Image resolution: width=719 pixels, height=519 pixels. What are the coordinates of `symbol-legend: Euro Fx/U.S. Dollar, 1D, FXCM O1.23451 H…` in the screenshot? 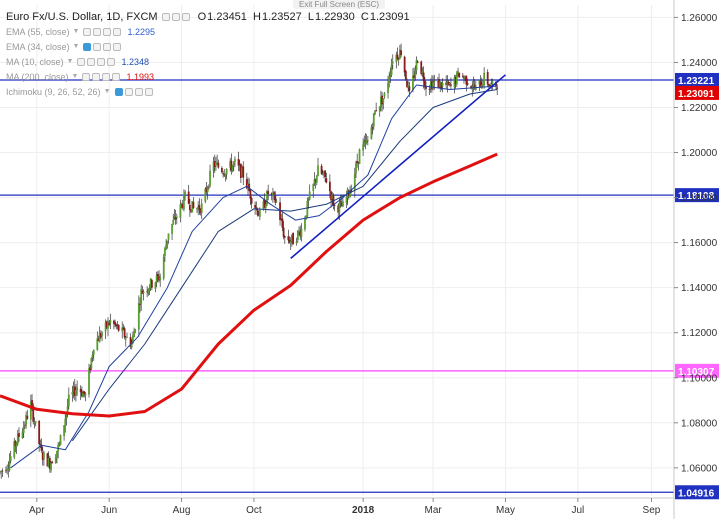 It's located at (208, 16).